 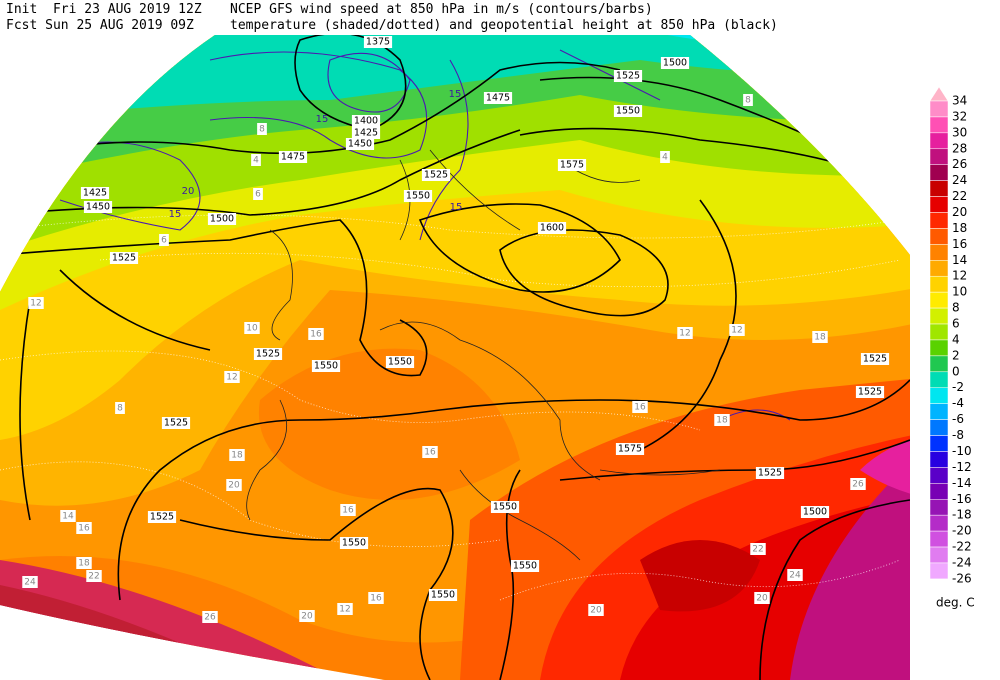 What do you see at coordinates (956, 324) in the screenshot?
I see `colorbar-label: 6` at bounding box center [956, 324].